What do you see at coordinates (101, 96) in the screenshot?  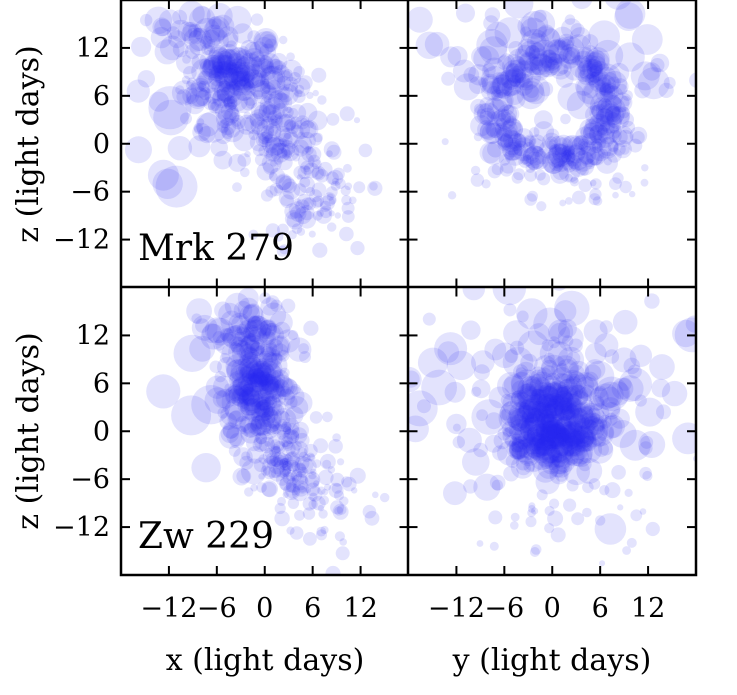 I see `z-tick-label: 6` at bounding box center [101, 96].